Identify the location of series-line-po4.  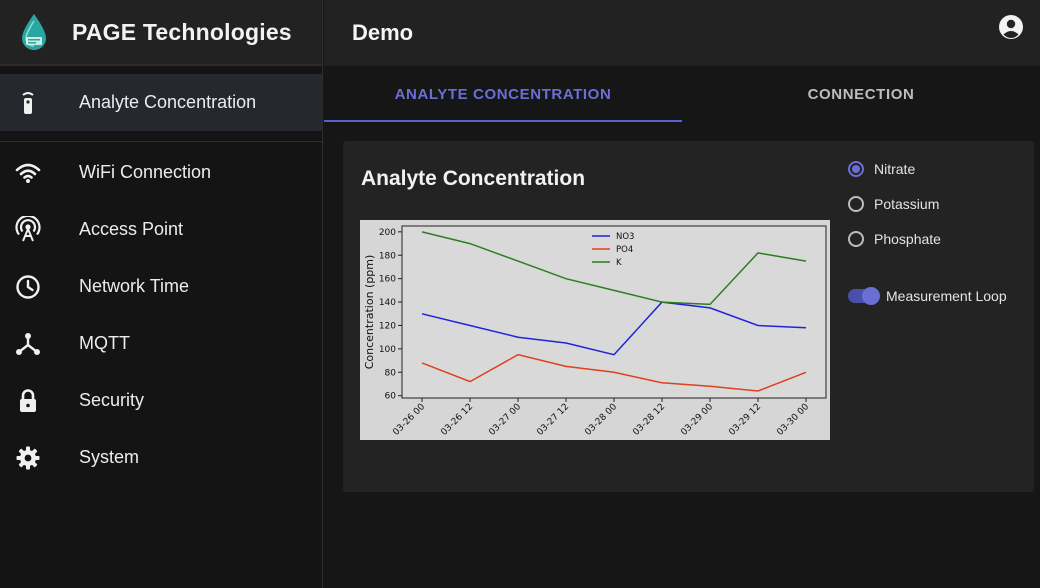
(614, 372).